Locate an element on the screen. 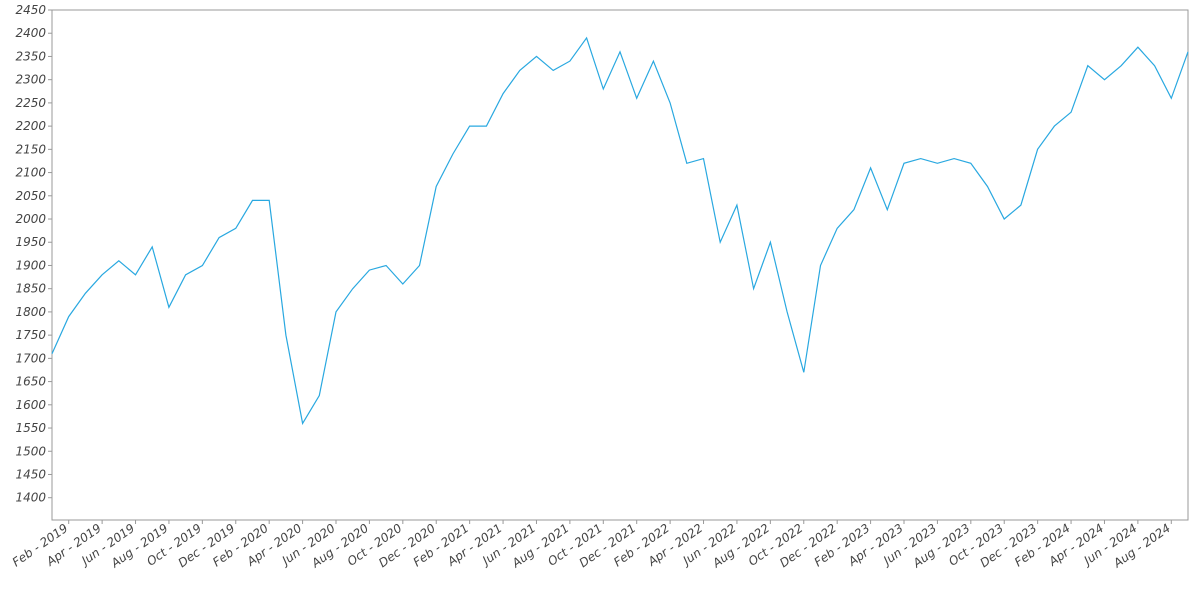 This screenshot has width=1200, height=600. y-tick-label: 1450 is located at coordinates (30, 474).